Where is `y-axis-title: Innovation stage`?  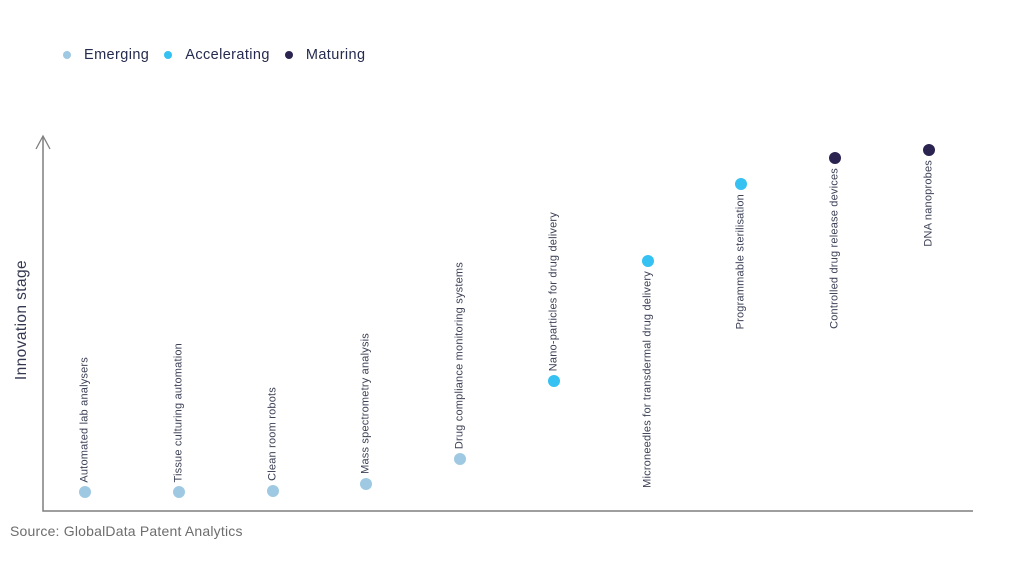 y-axis-title: Innovation stage is located at coordinates (21, 320).